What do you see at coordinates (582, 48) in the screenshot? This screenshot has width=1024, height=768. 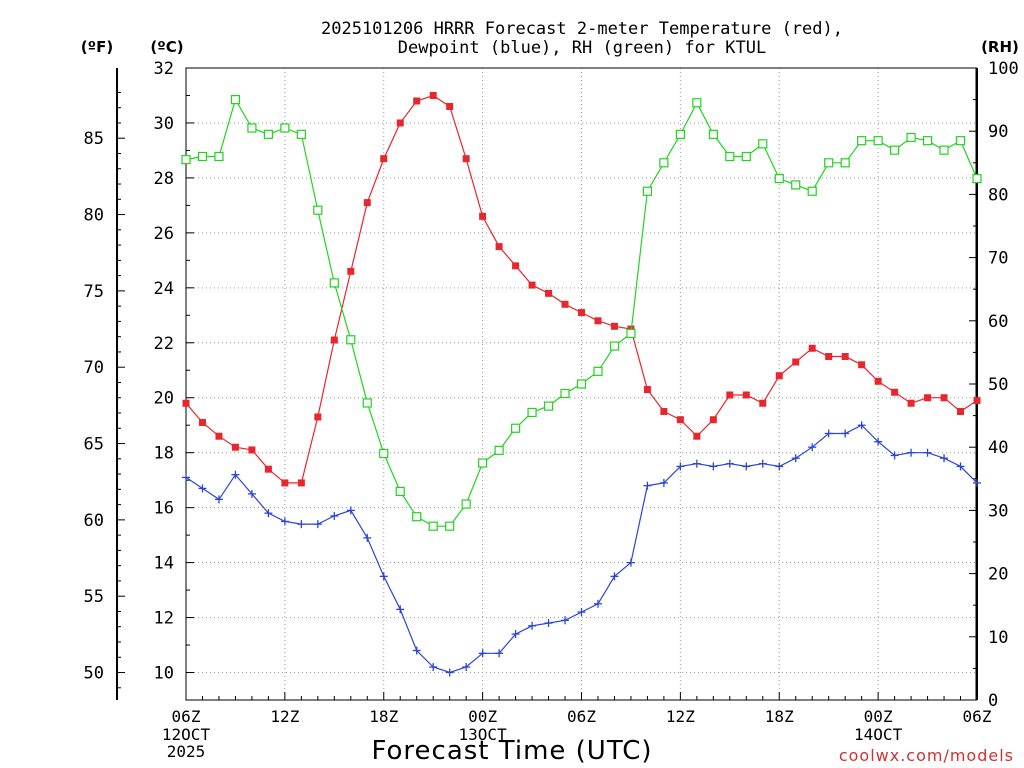 I see `chart-title-line2: Dewpoint (blue), RH (green) for KTUL` at bounding box center [582, 48].